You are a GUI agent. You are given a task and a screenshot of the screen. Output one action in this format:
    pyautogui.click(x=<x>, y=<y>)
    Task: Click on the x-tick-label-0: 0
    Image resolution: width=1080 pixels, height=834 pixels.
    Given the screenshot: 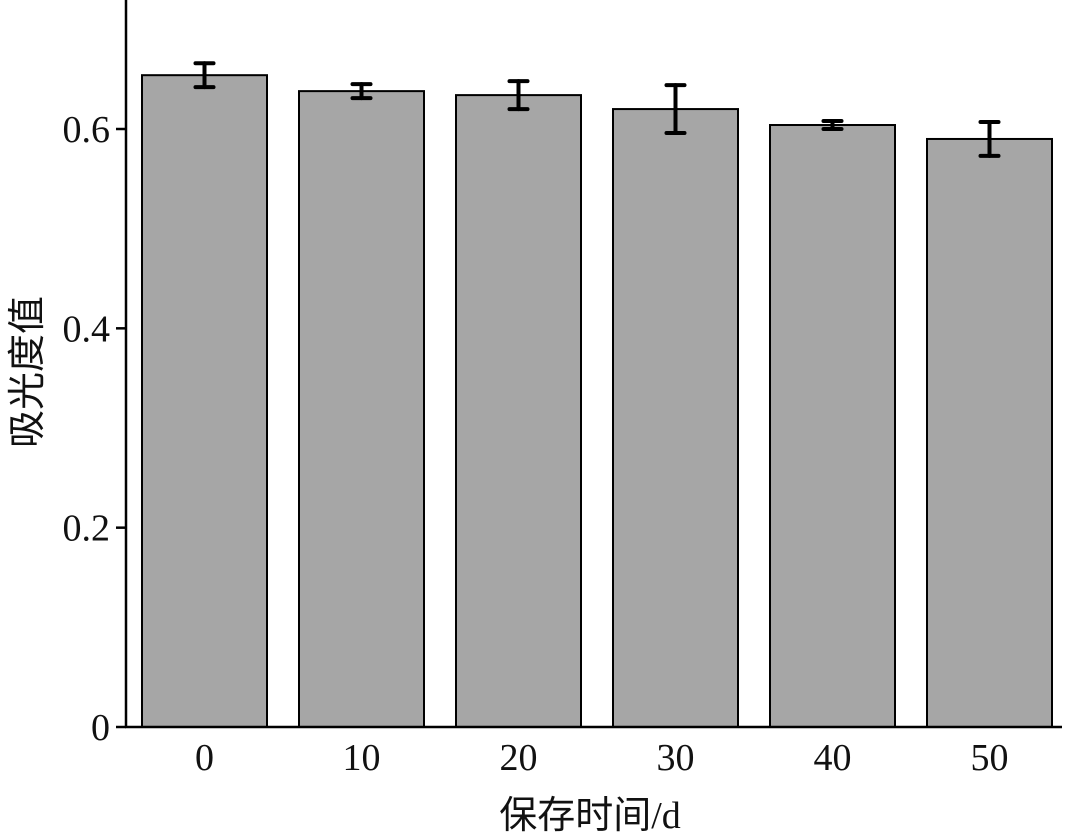 What is the action you would take?
    pyautogui.click(x=204, y=758)
    